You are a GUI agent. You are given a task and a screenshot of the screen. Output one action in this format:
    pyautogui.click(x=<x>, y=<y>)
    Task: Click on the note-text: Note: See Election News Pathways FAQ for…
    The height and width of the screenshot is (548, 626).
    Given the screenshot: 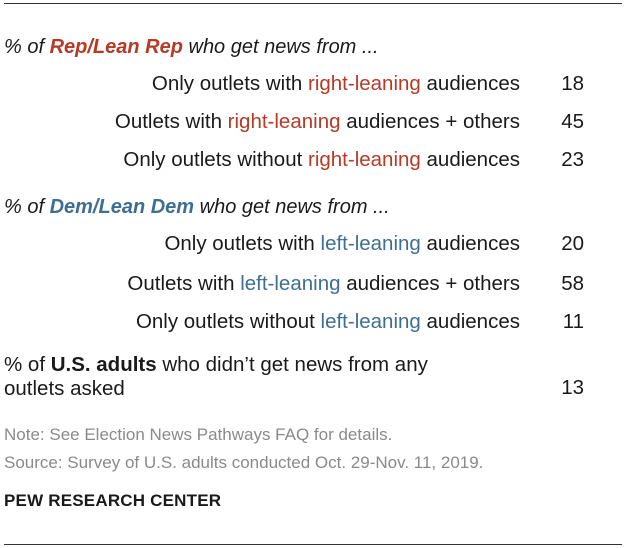 What is the action you would take?
    pyautogui.click(x=198, y=434)
    